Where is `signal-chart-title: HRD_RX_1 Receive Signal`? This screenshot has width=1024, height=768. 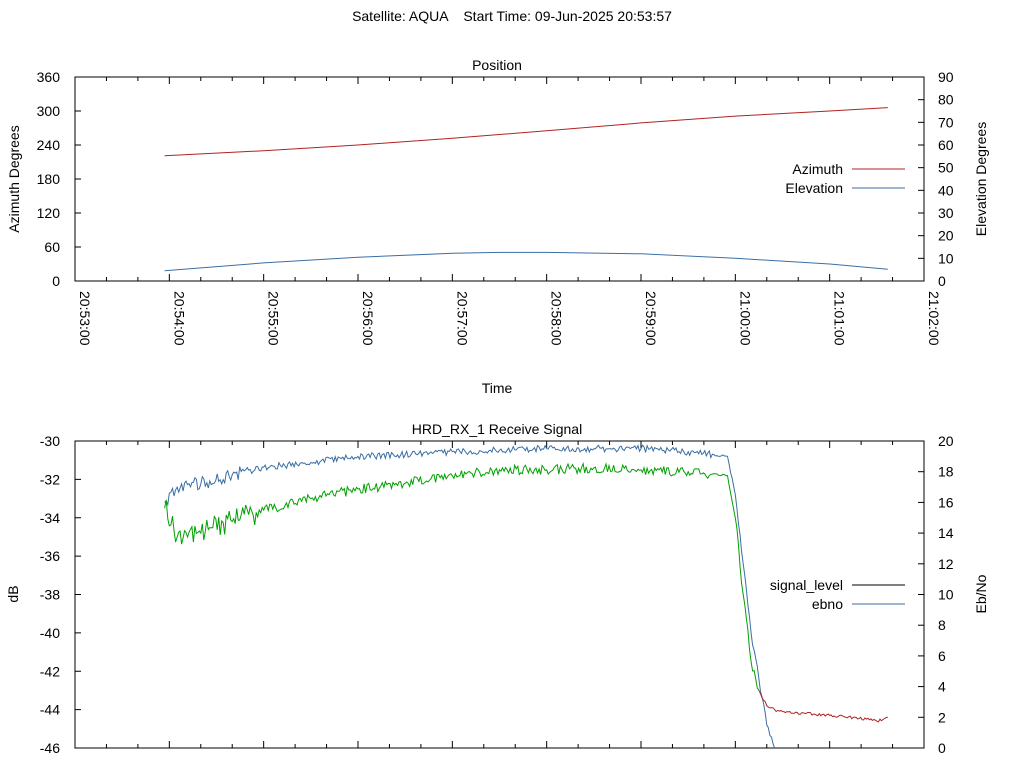
signal-chart-title: HRD_RX_1 Receive Signal is located at coordinates (497, 429).